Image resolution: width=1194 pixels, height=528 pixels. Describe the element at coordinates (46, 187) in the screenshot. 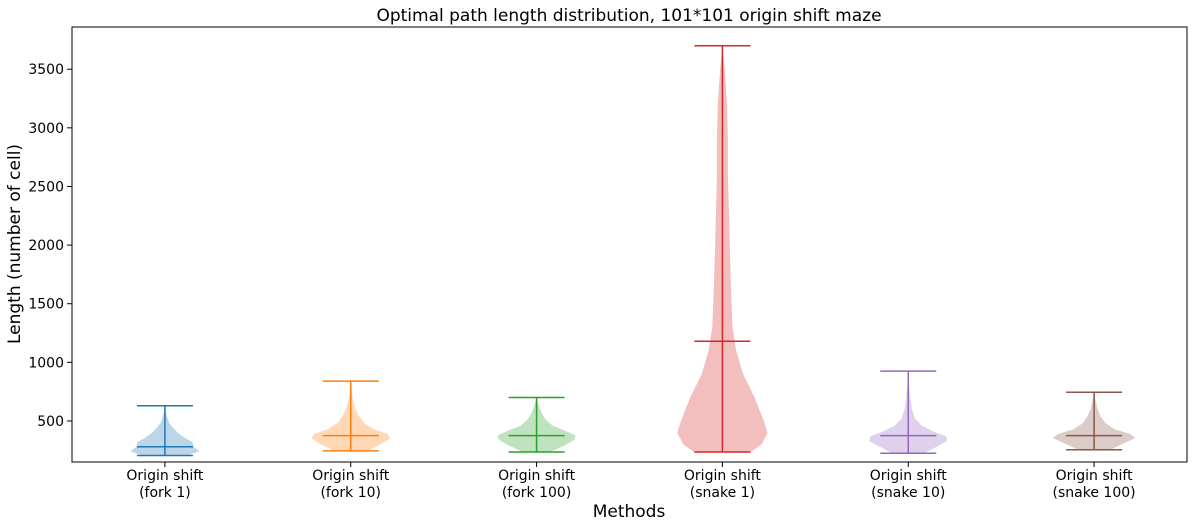

I see `y-tick-label: 2500` at that location.